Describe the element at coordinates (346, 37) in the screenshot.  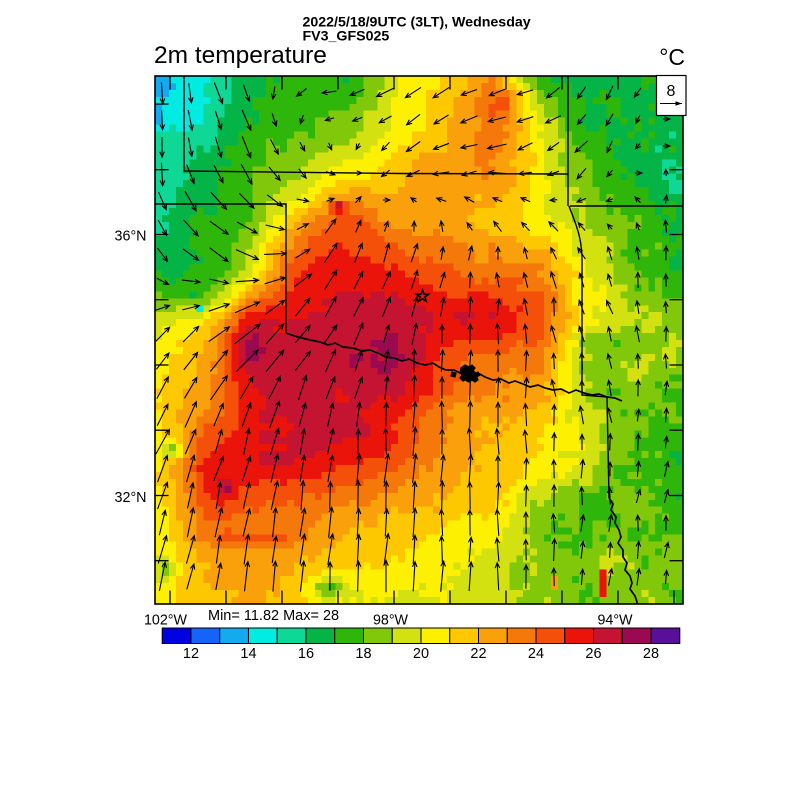
I see `svg-text: FV3_GFS025` at that location.